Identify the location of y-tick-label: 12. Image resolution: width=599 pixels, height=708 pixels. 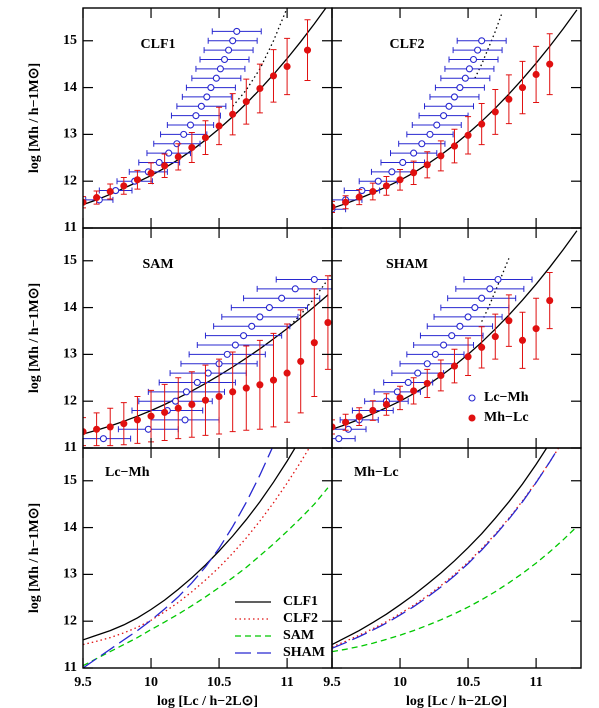
(70, 620).